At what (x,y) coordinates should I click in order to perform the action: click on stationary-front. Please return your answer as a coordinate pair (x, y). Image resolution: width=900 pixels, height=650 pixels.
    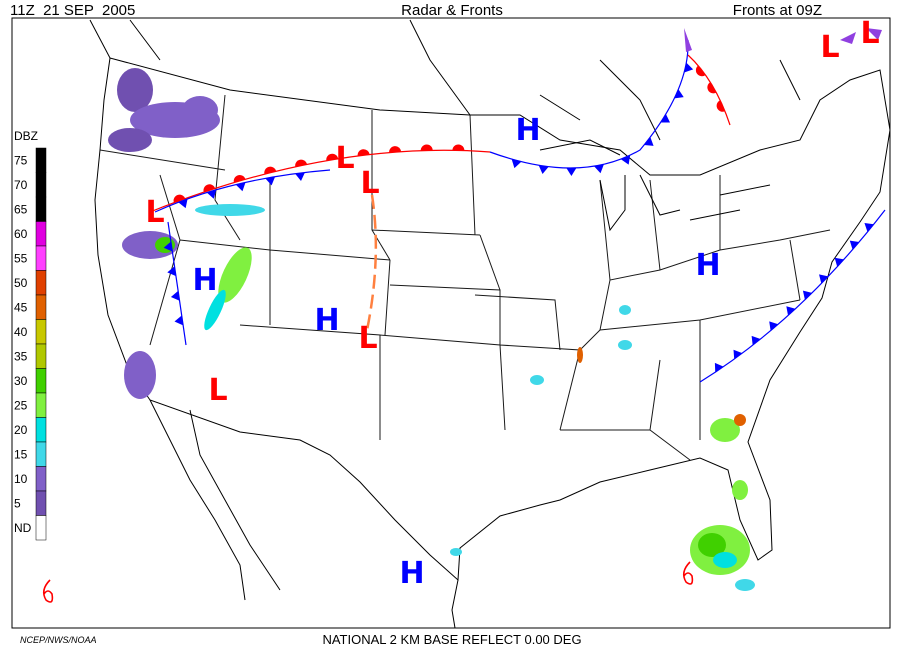
    Looking at the image, I should click on (589, 104).